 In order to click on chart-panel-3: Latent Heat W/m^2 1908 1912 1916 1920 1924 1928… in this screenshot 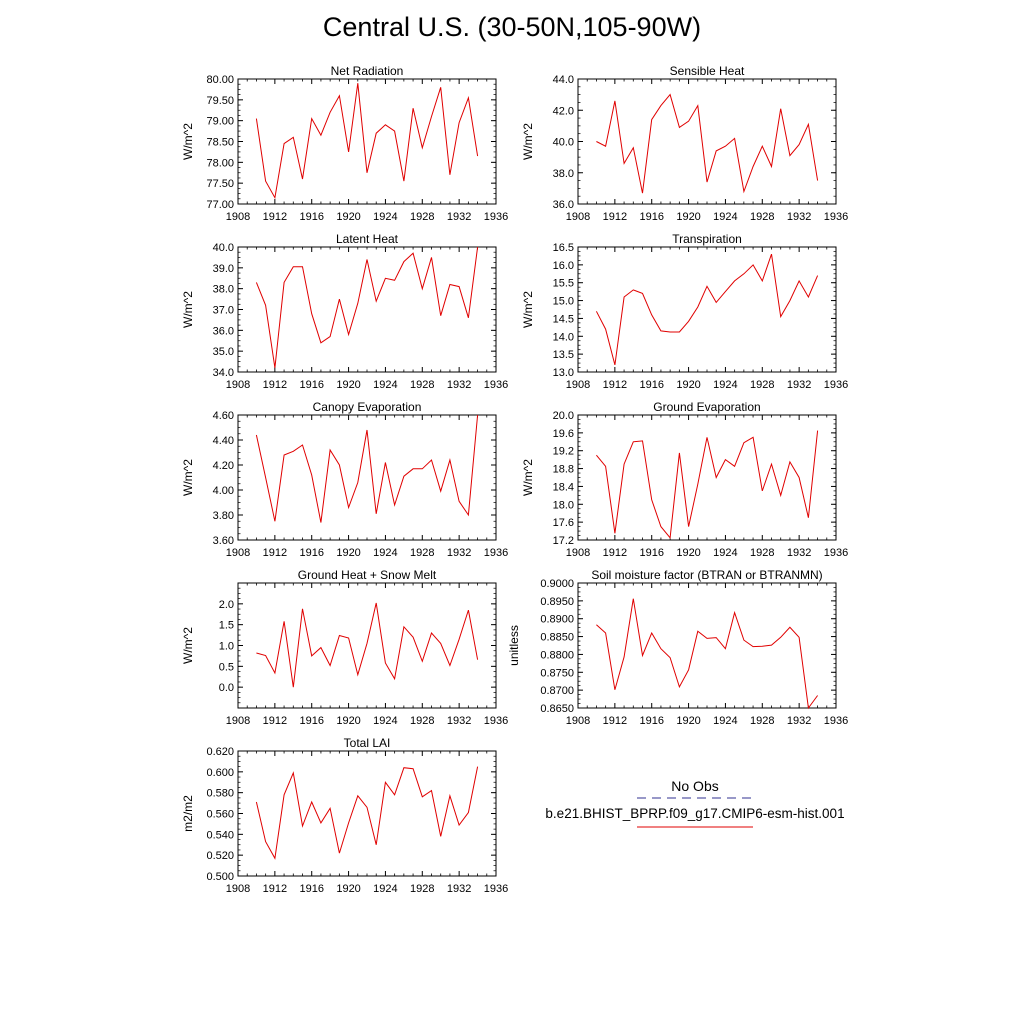, I will do `click(344, 311)`.